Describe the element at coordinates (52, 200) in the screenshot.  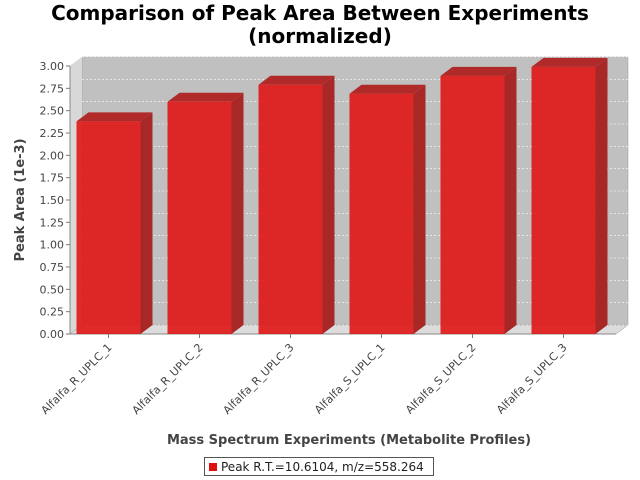
I see `y-tick-label: 1.50` at that location.